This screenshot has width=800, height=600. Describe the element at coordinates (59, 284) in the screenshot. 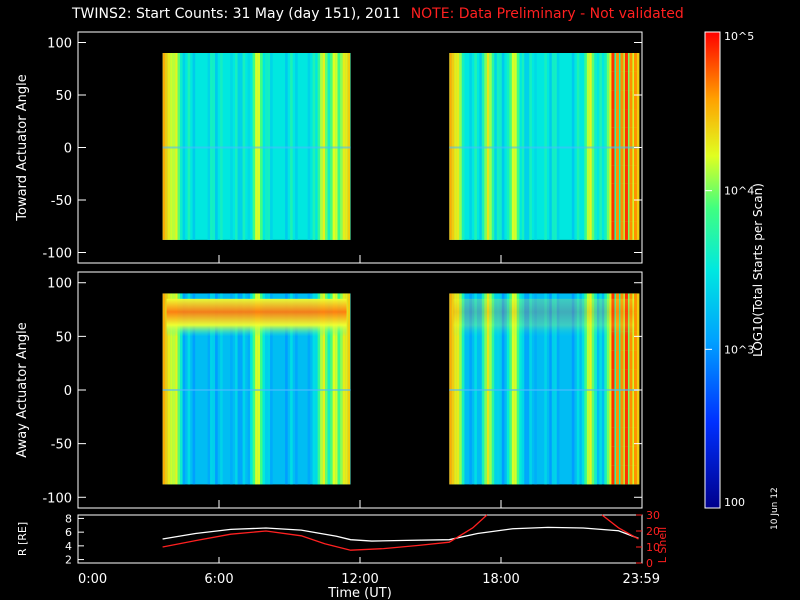

I see `y-tick-label: 100` at that location.